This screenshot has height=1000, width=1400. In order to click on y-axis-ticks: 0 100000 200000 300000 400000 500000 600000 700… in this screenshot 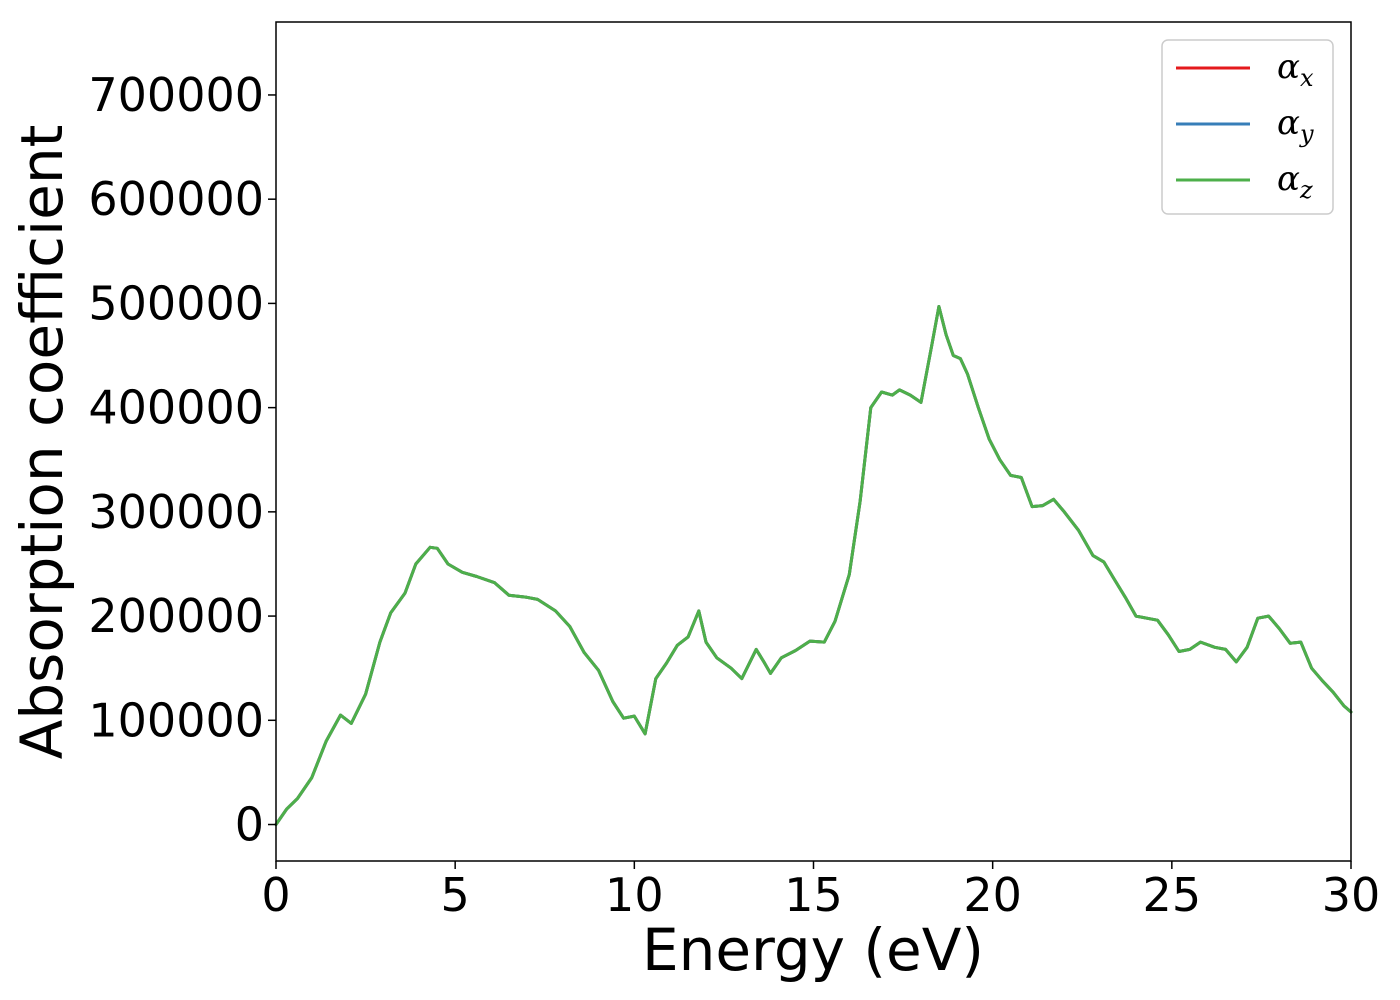, I will do `click(182, 460)`.